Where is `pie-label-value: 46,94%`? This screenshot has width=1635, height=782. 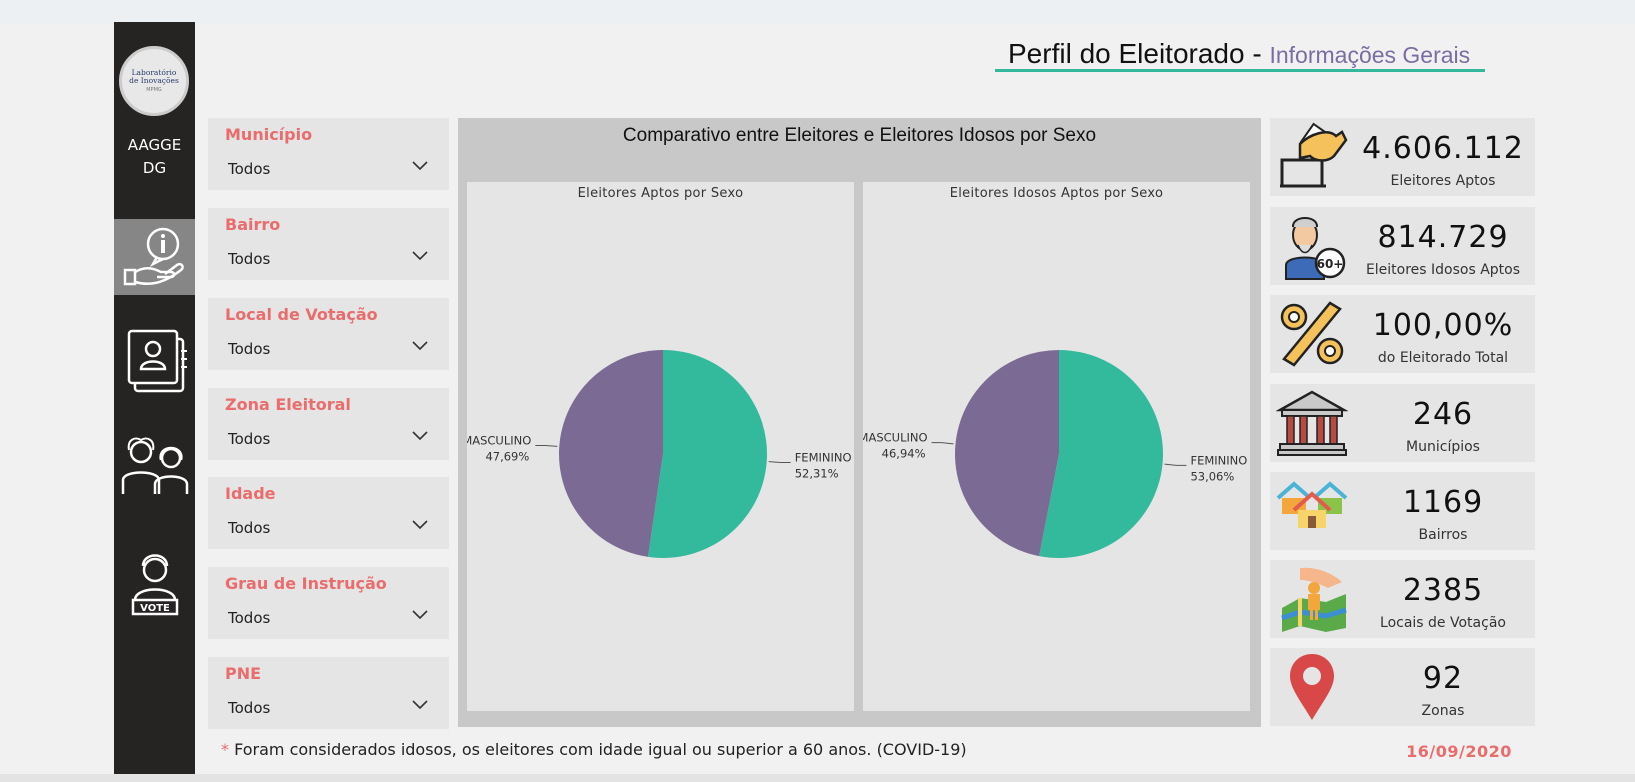
pie-label-value: 46,94% is located at coordinates (904, 454).